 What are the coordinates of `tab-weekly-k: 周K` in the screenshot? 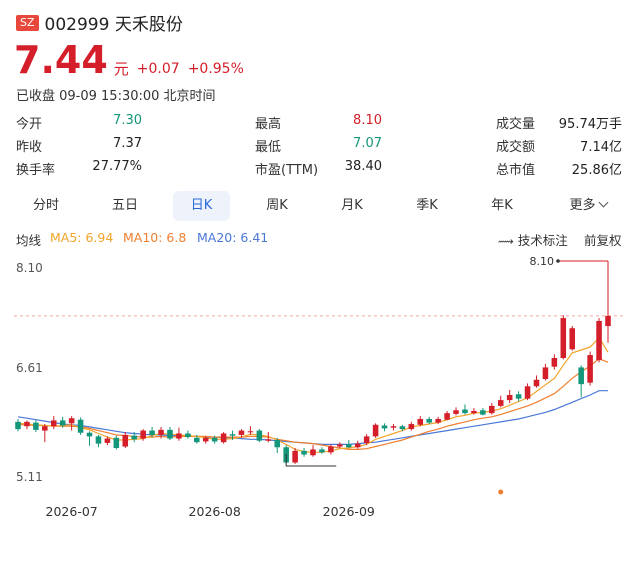 It's located at (277, 206).